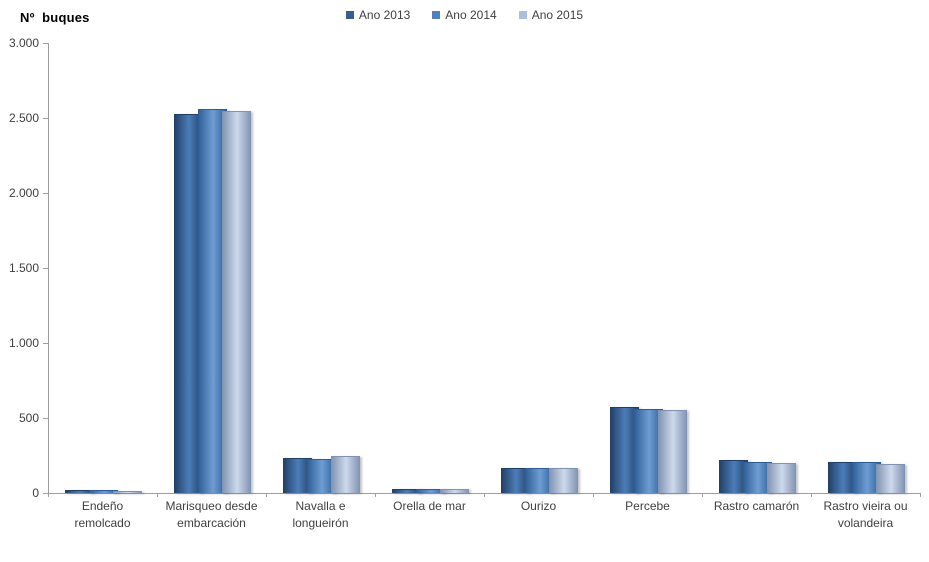 The height and width of the screenshot is (562, 929). Describe the element at coordinates (23, 343) in the screenshot. I see `y-axis-tick-label: 1.000` at that location.